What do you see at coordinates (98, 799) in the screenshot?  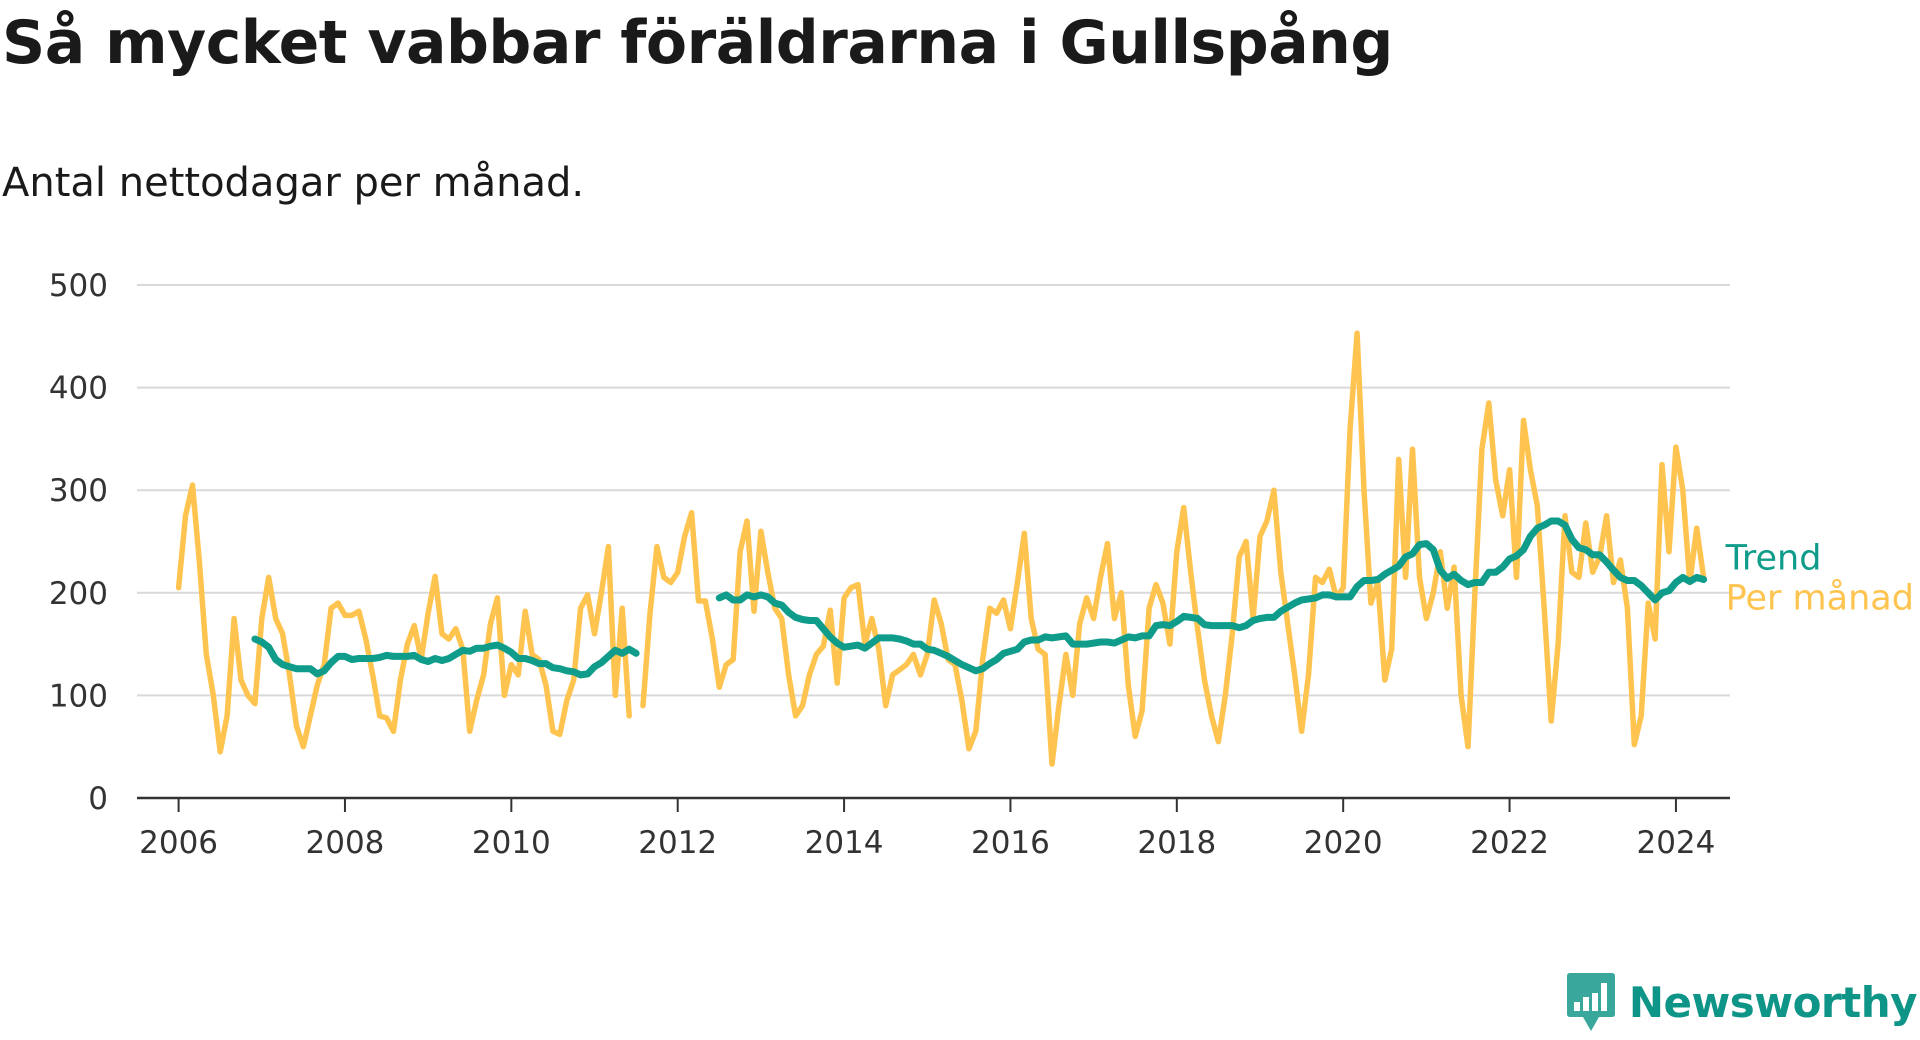 I see `y-tick-label: 0` at bounding box center [98, 799].